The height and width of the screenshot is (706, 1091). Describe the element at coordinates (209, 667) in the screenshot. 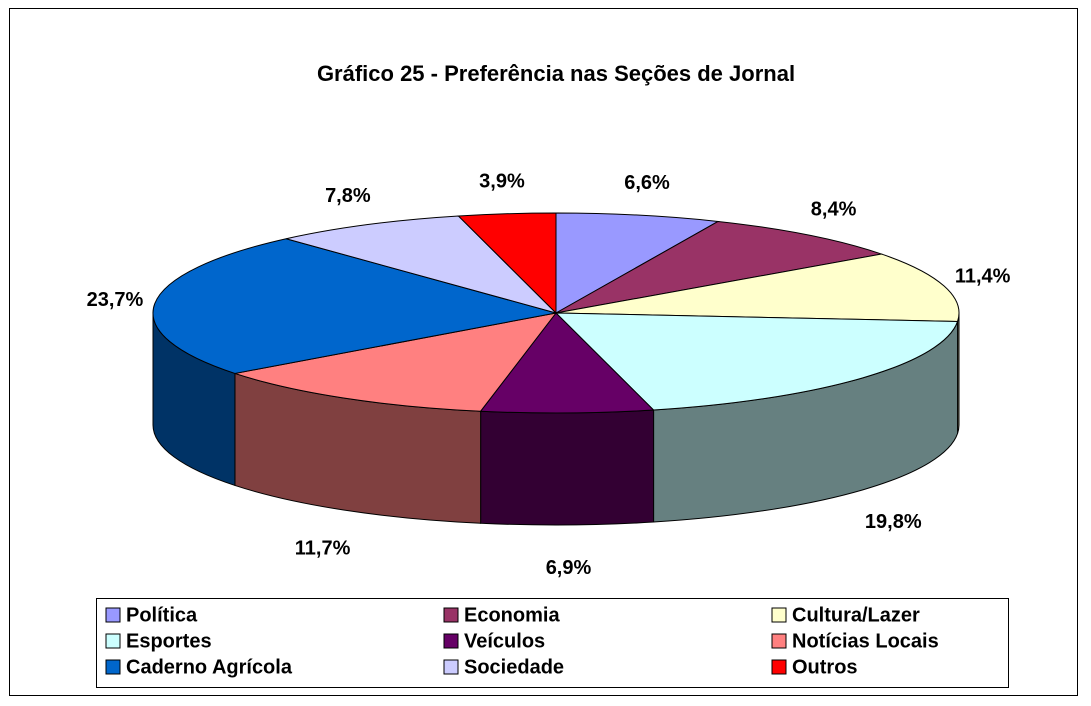

I see `legend-label: Caderno Agrícola` at that location.